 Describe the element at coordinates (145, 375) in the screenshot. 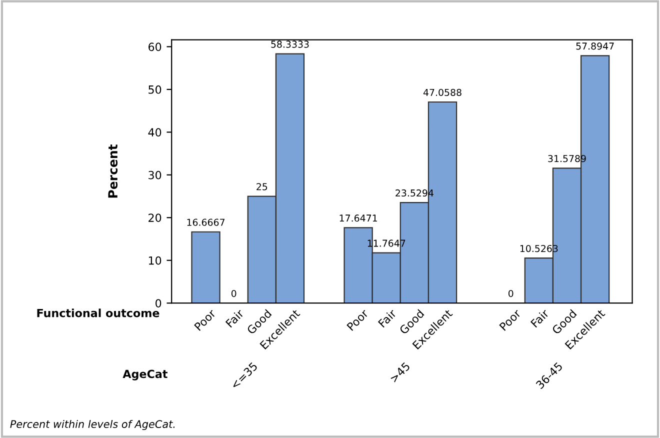

I see `x-axis-title: AgeCat` at that location.